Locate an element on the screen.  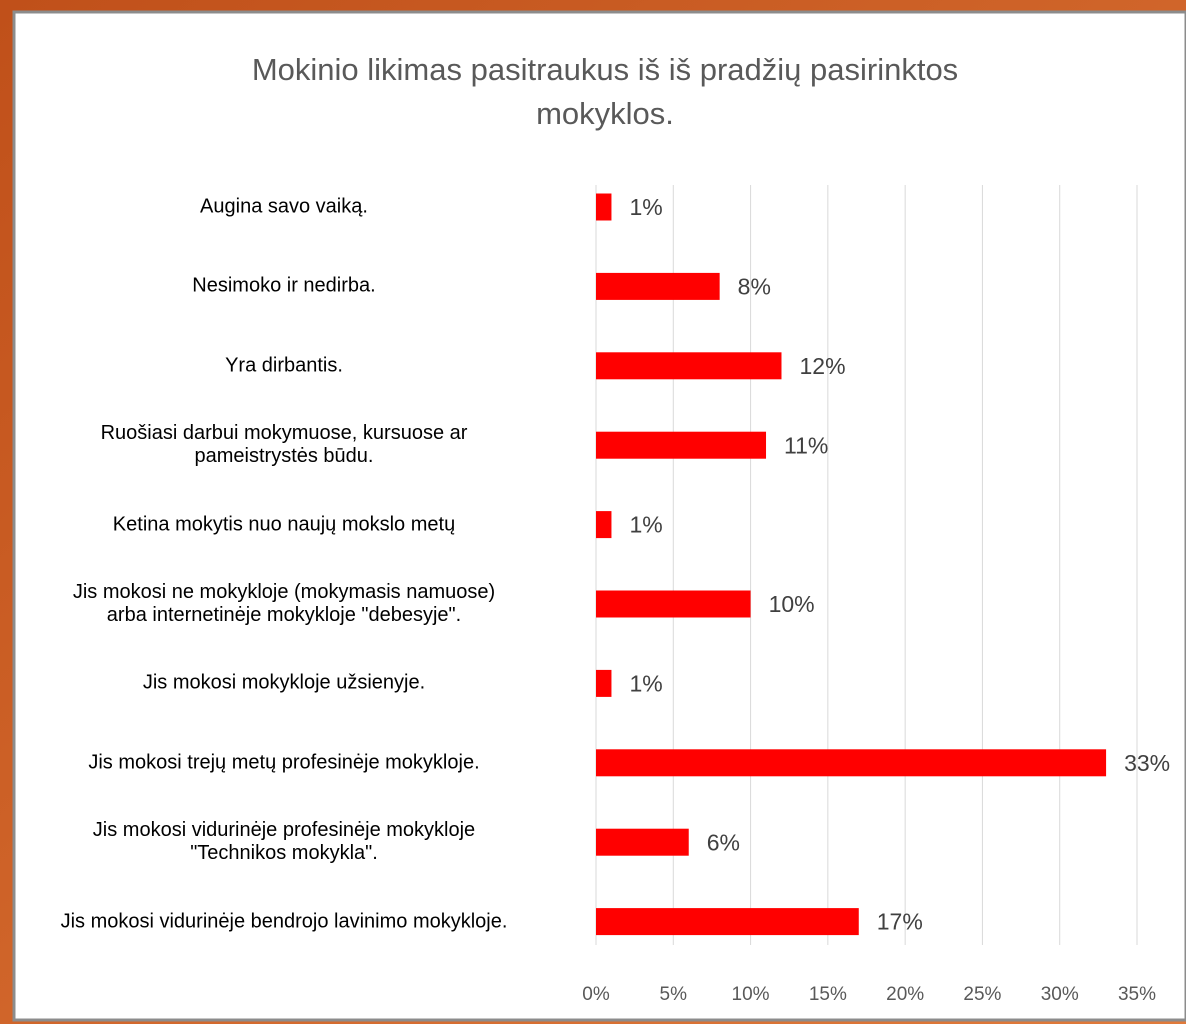
value-label: 6% is located at coordinates (723, 842).